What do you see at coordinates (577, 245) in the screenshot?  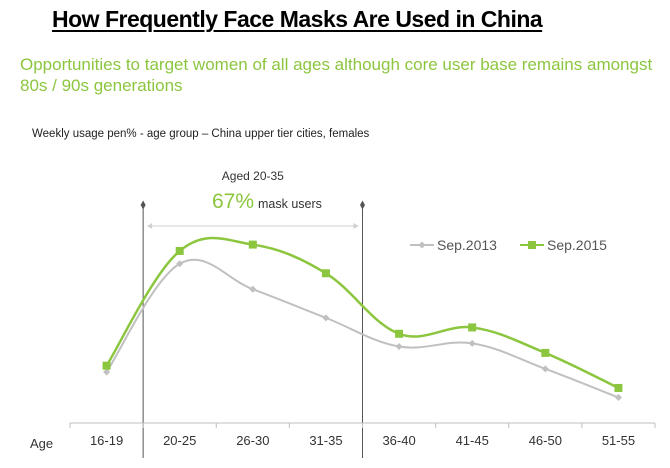 I see `legend-entry: Sep.2015` at bounding box center [577, 245].